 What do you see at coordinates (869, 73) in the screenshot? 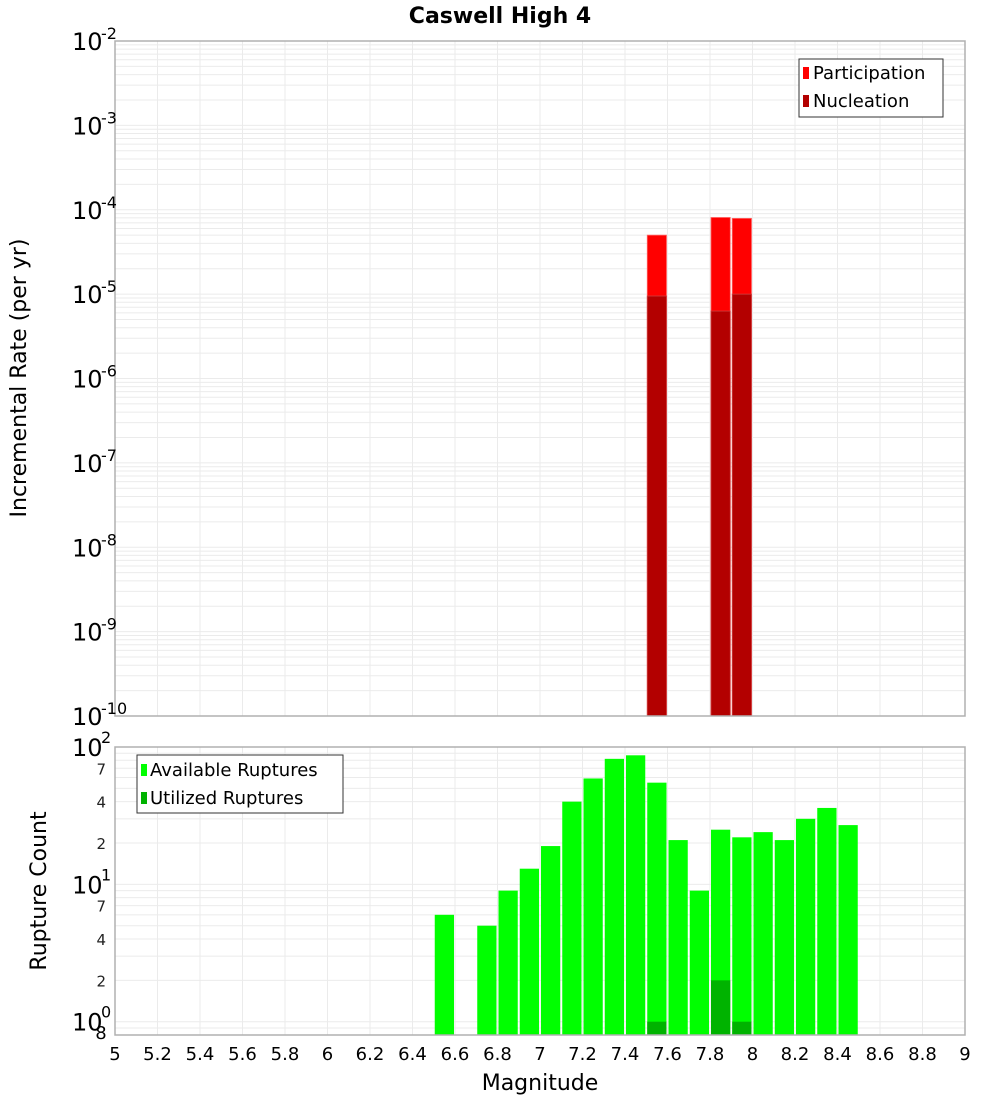
I see `svg-text: Participation` at bounding box center [869, 73].